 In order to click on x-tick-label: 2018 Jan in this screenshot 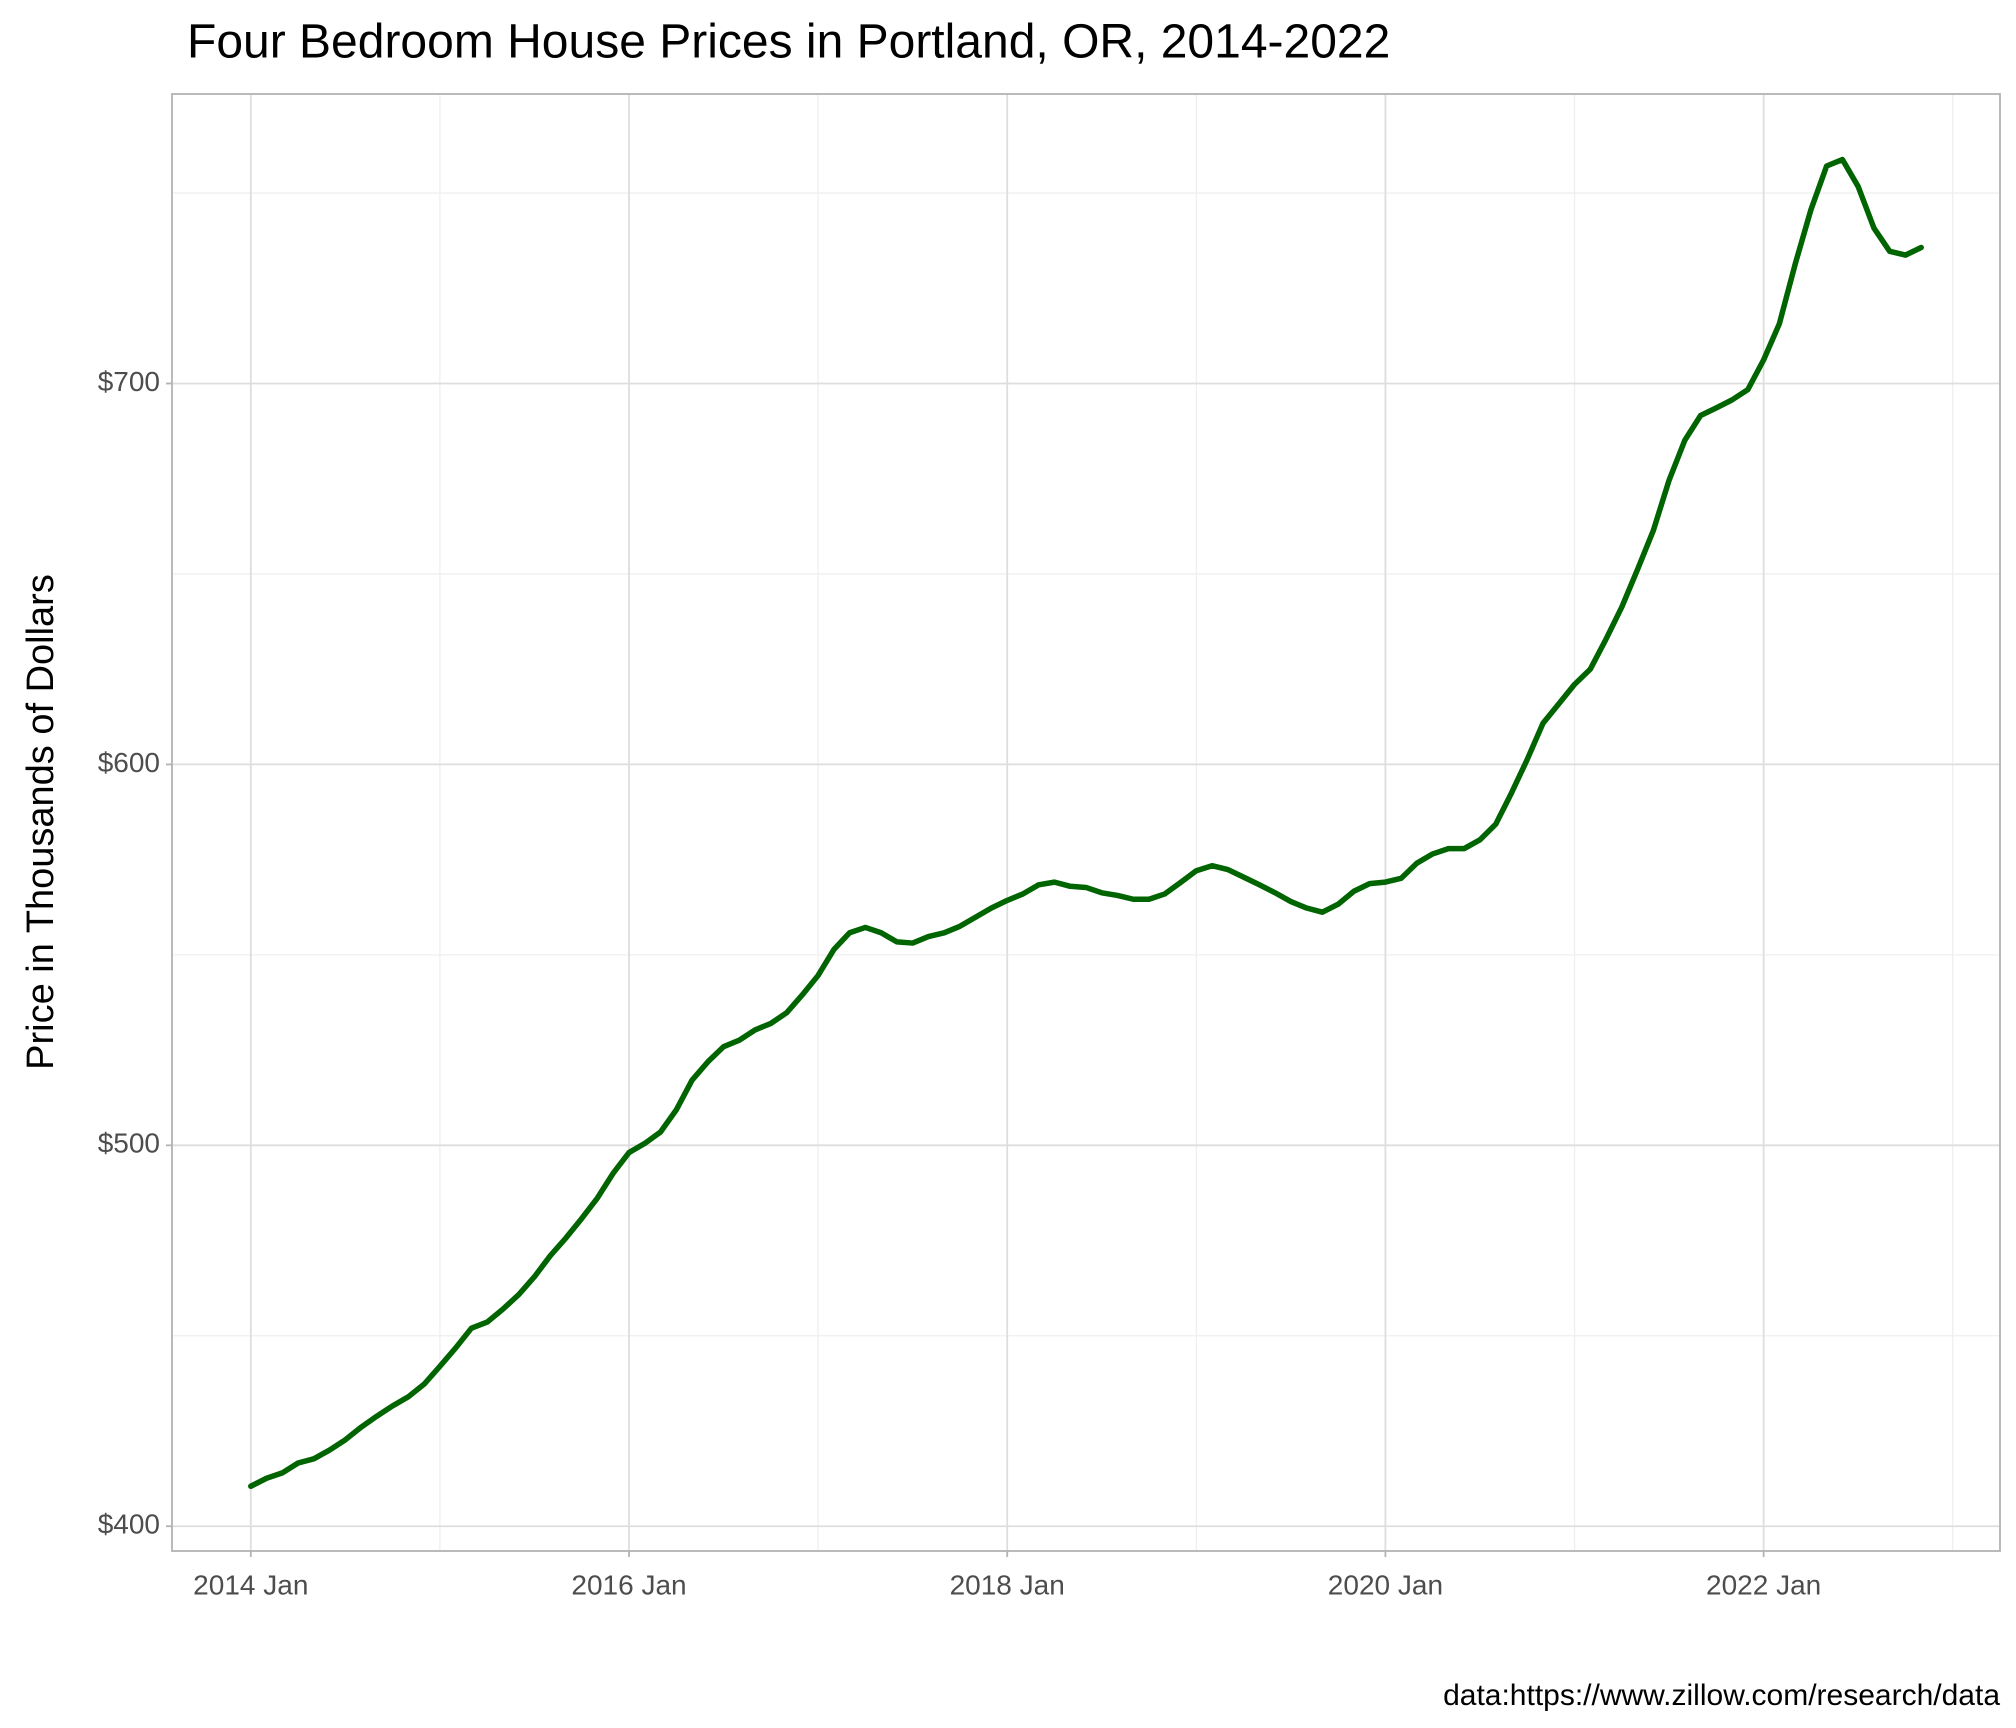, I will do `click(1007, 1584)`.